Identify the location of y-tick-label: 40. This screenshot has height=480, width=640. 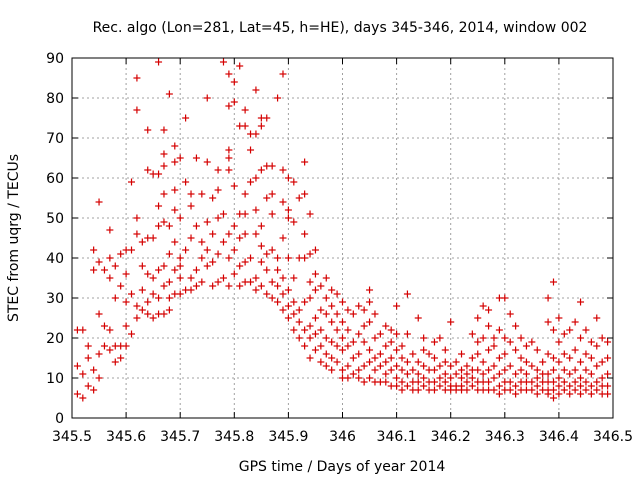
(55, 259).